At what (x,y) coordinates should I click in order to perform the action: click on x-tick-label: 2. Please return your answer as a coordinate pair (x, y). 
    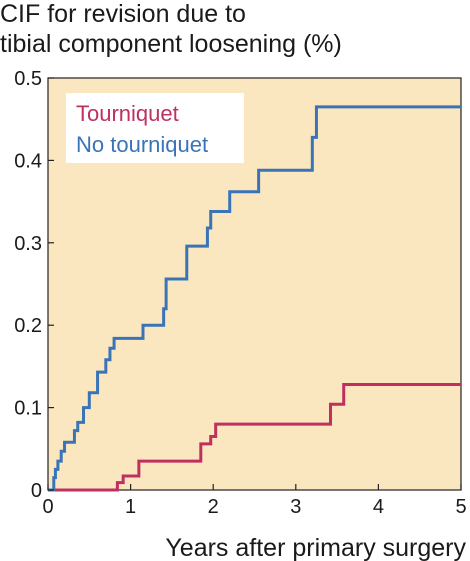
    Looking at the image, I should click on (213, 507).